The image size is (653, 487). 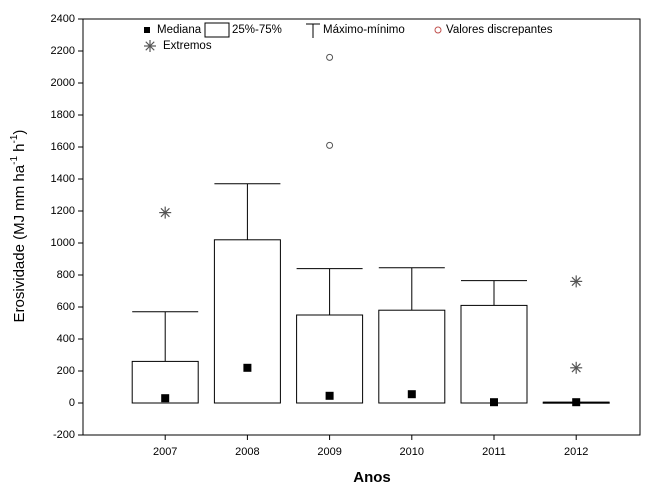 I want to click on y-tick-label: 1200, so click(x=63, y=211).